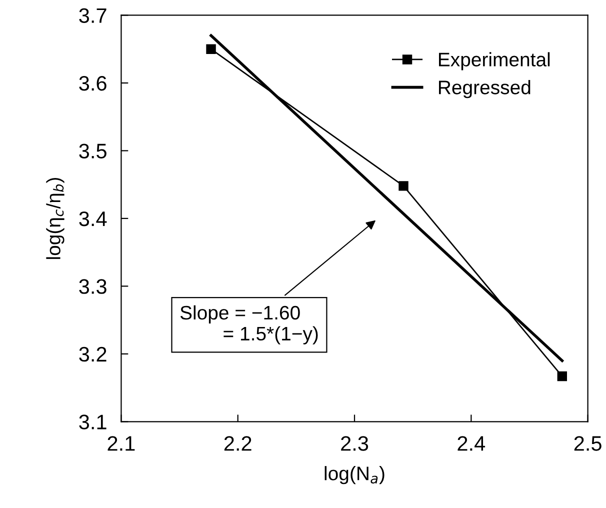 The width and height of the screenshot is (606, 508). Describe the element at coordinates (55, 218) in the screenshot. I see `y-axis-title: log(η$_{c}$/η$_{b}$)` at that location.